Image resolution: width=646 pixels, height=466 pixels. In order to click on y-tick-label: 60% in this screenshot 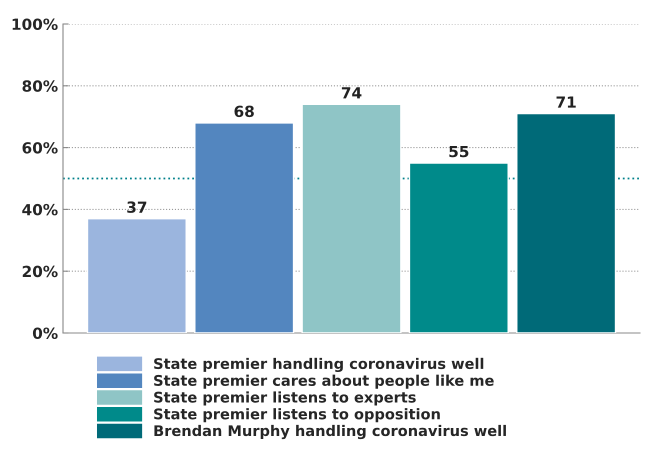, I will do `click(40, 148)`.